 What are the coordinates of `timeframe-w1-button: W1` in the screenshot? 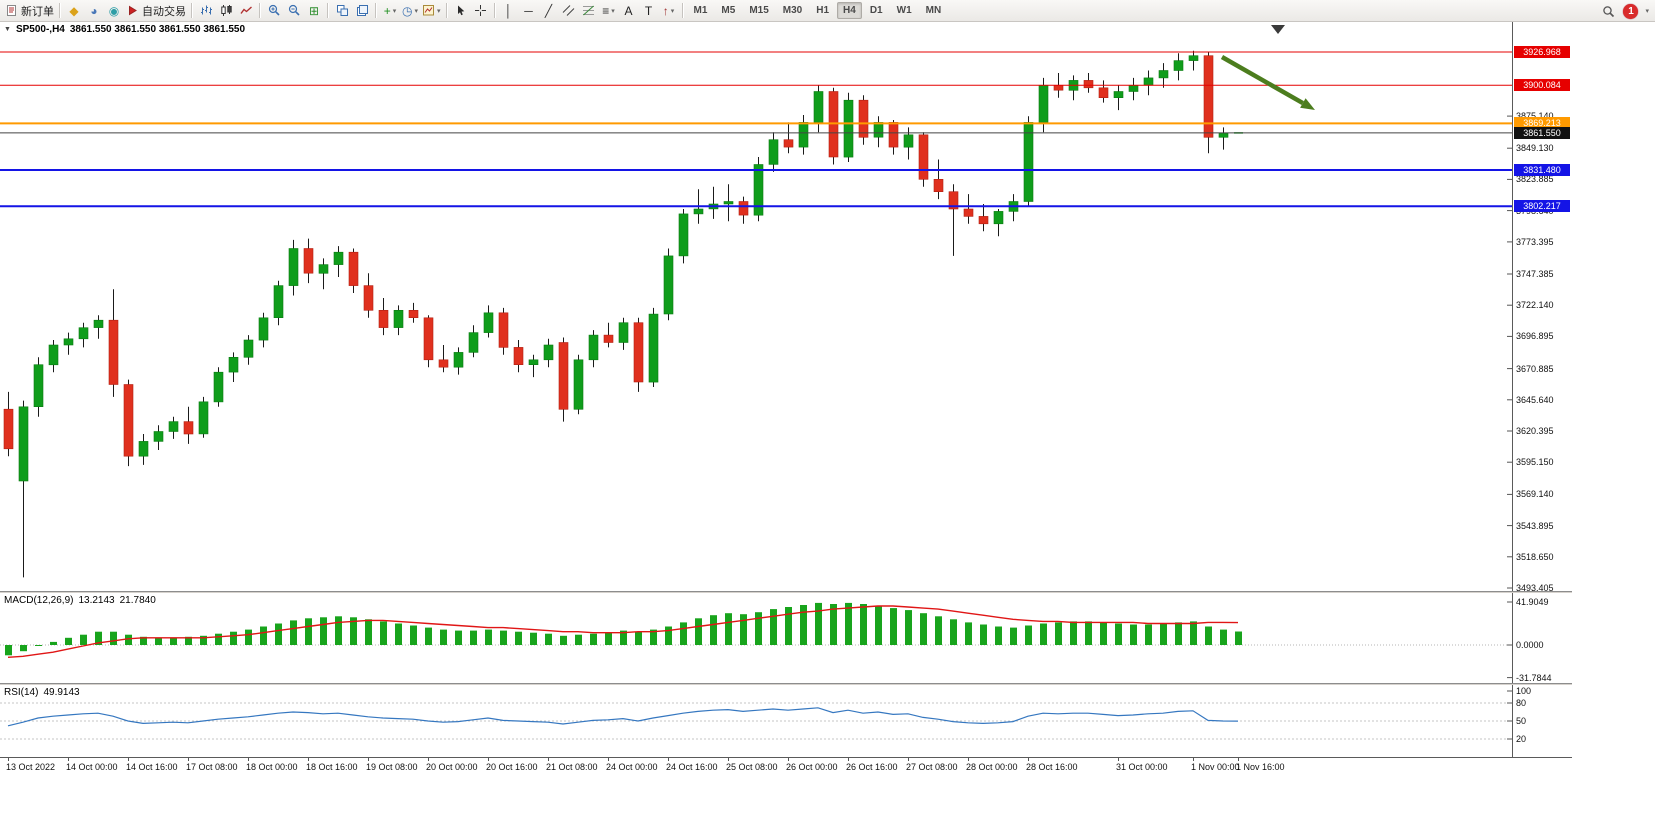 It's located at (904, 10).